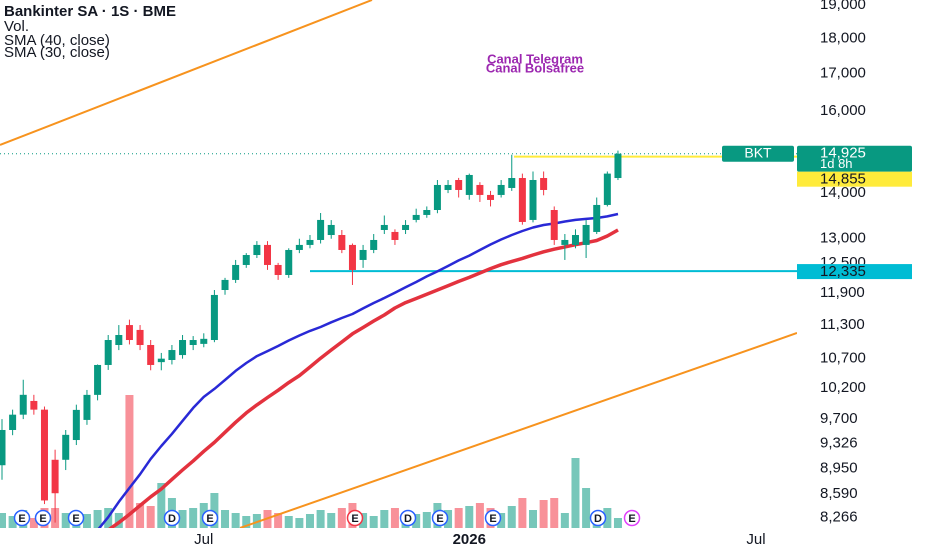 The height and width of the screenshot is (550, 932). What do you see at coordinates (843, 37) in the screenshot?
I see `y-tick-label: 18,000` at bounding box center [843, 37].